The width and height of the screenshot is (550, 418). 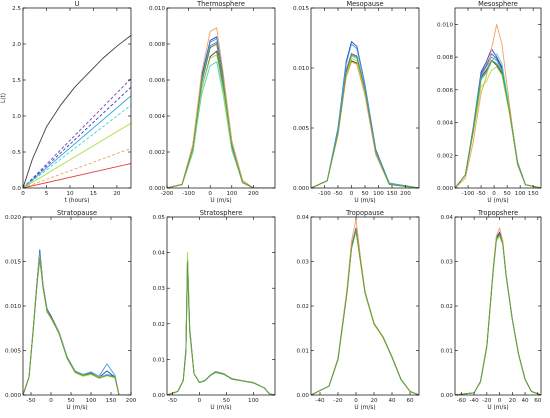 What do you see at coordinates (392, 401) in the screenshot?
I see `x-tick-label: 40` at bounding box center [392, 401].